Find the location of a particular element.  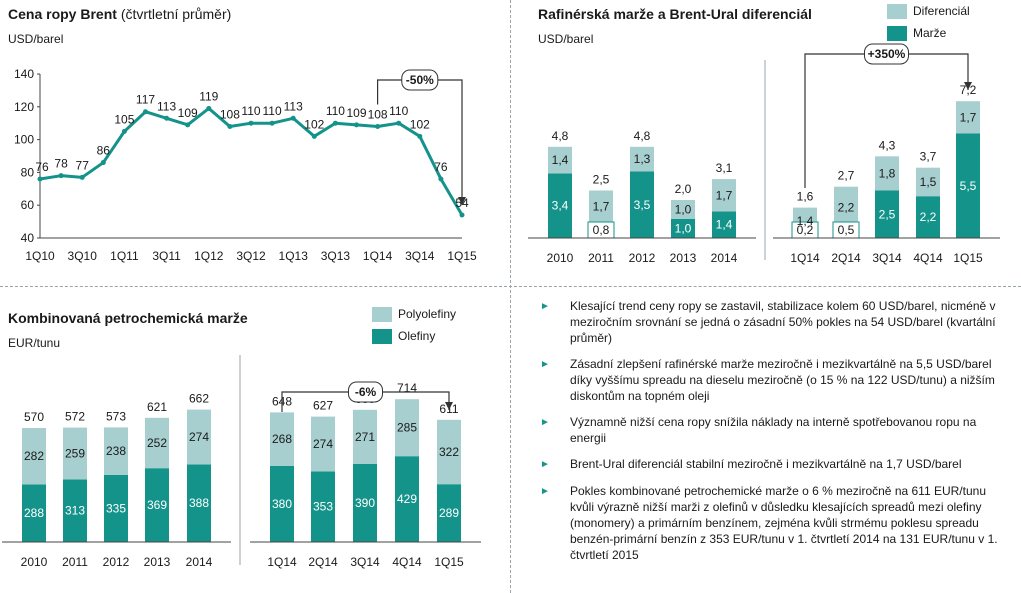

value-label: 271 is located at coordinates (365, 437).